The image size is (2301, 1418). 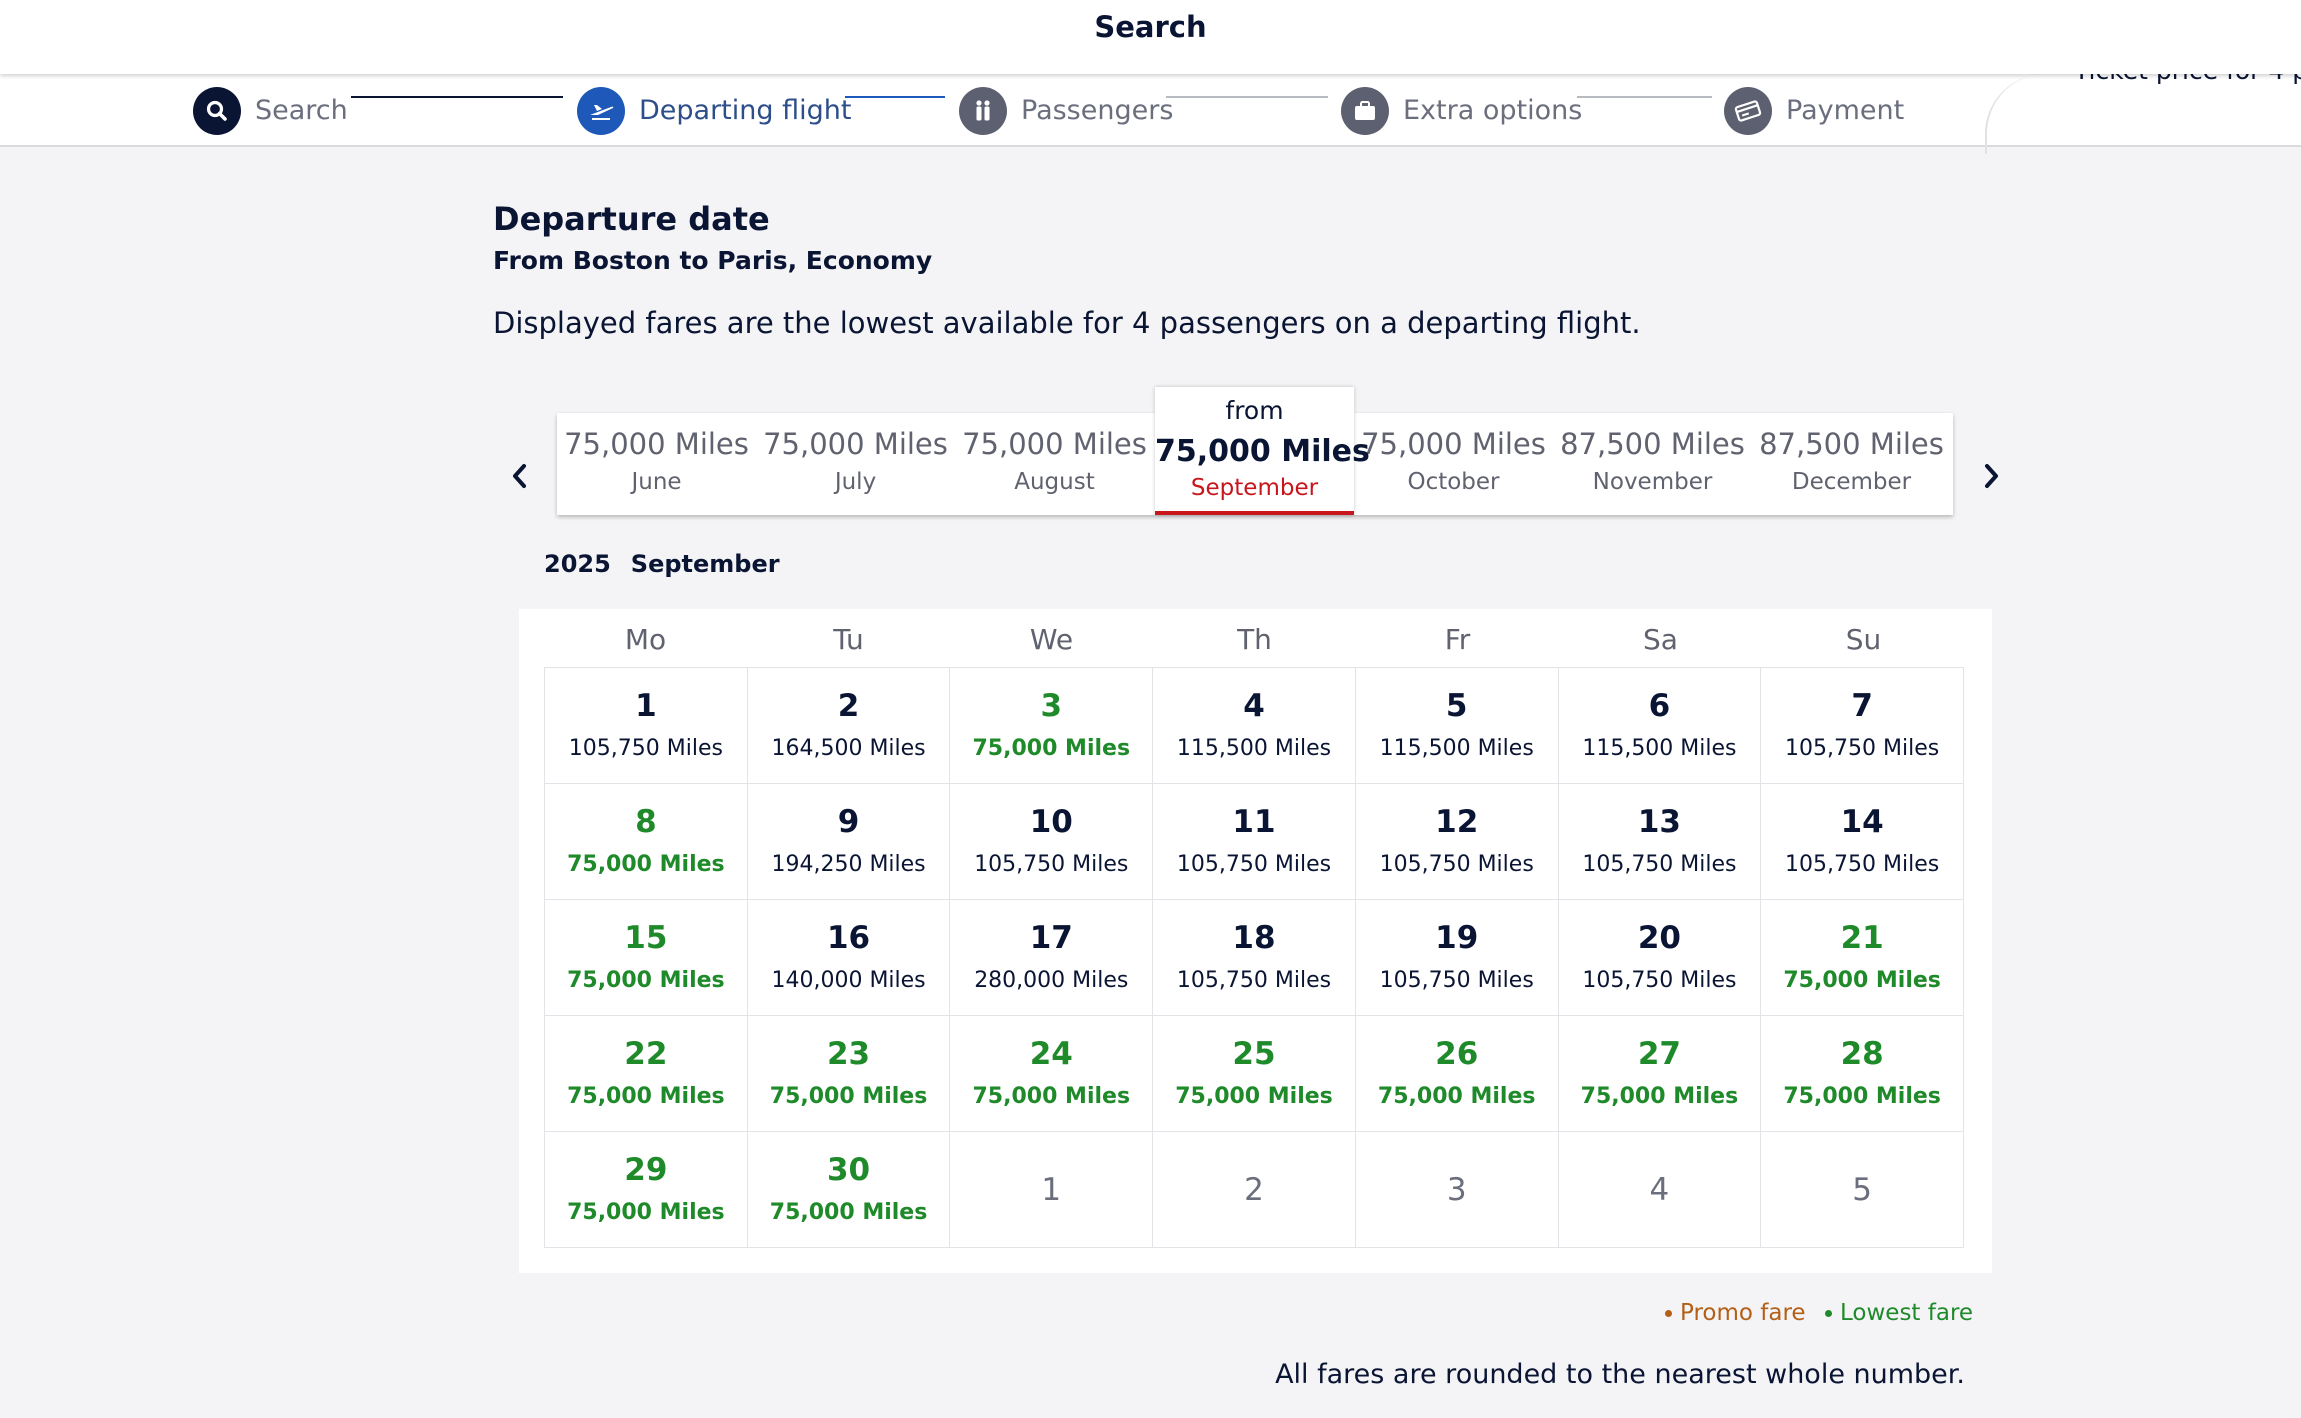 I want to click on day-number: 26, so click(x=1457, y=1054).